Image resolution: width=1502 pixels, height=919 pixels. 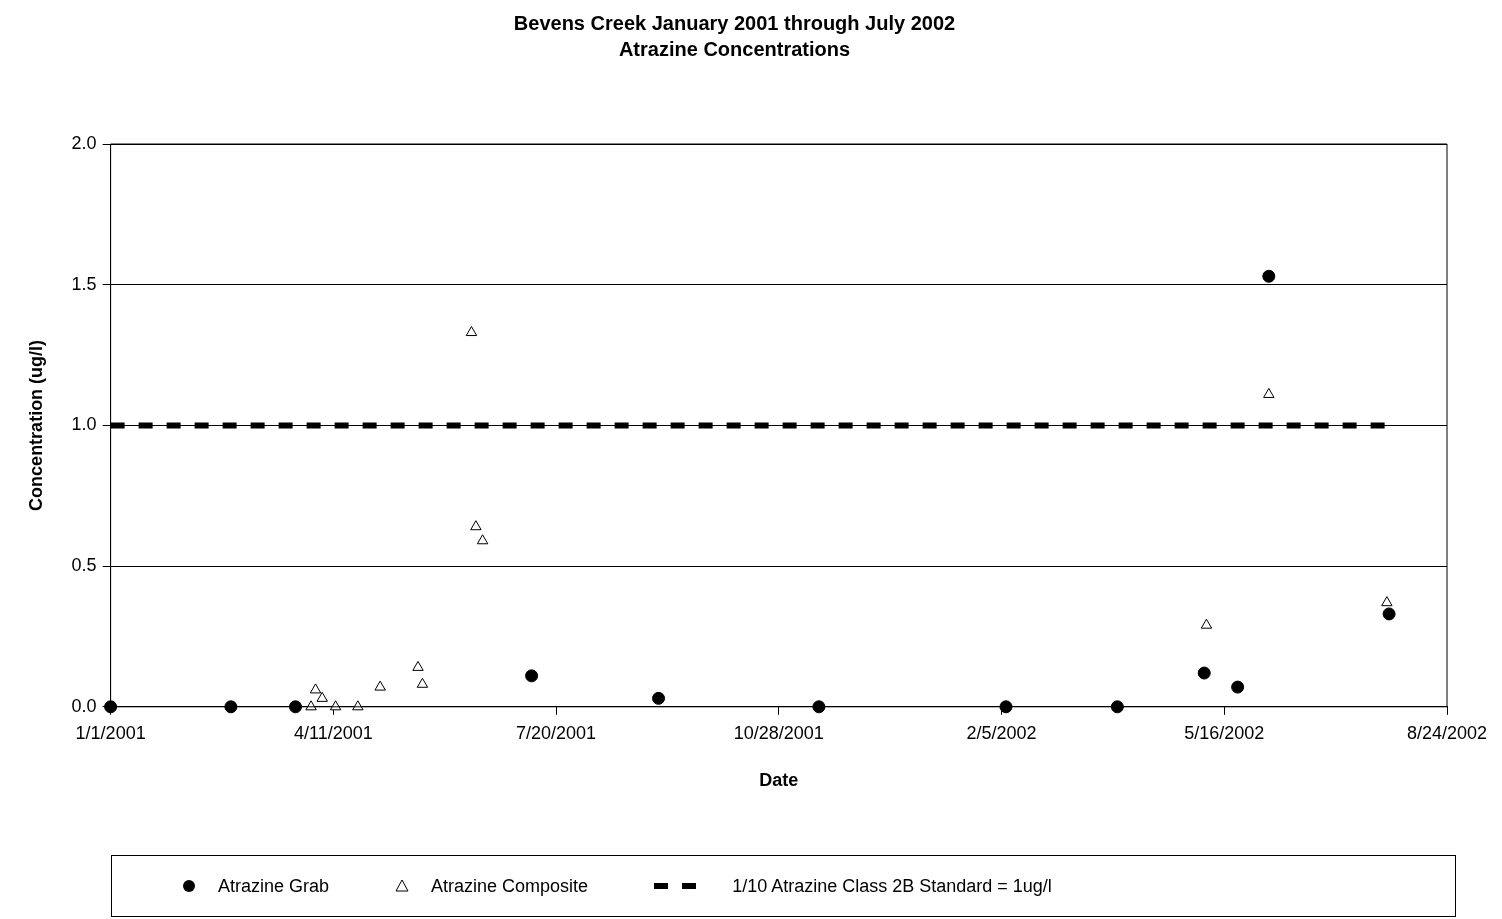 What do you see at coordinates (333, 732) in the screenshot?
I see `x-tick-label: 4/11/2001` at bounding box center [333, 732].